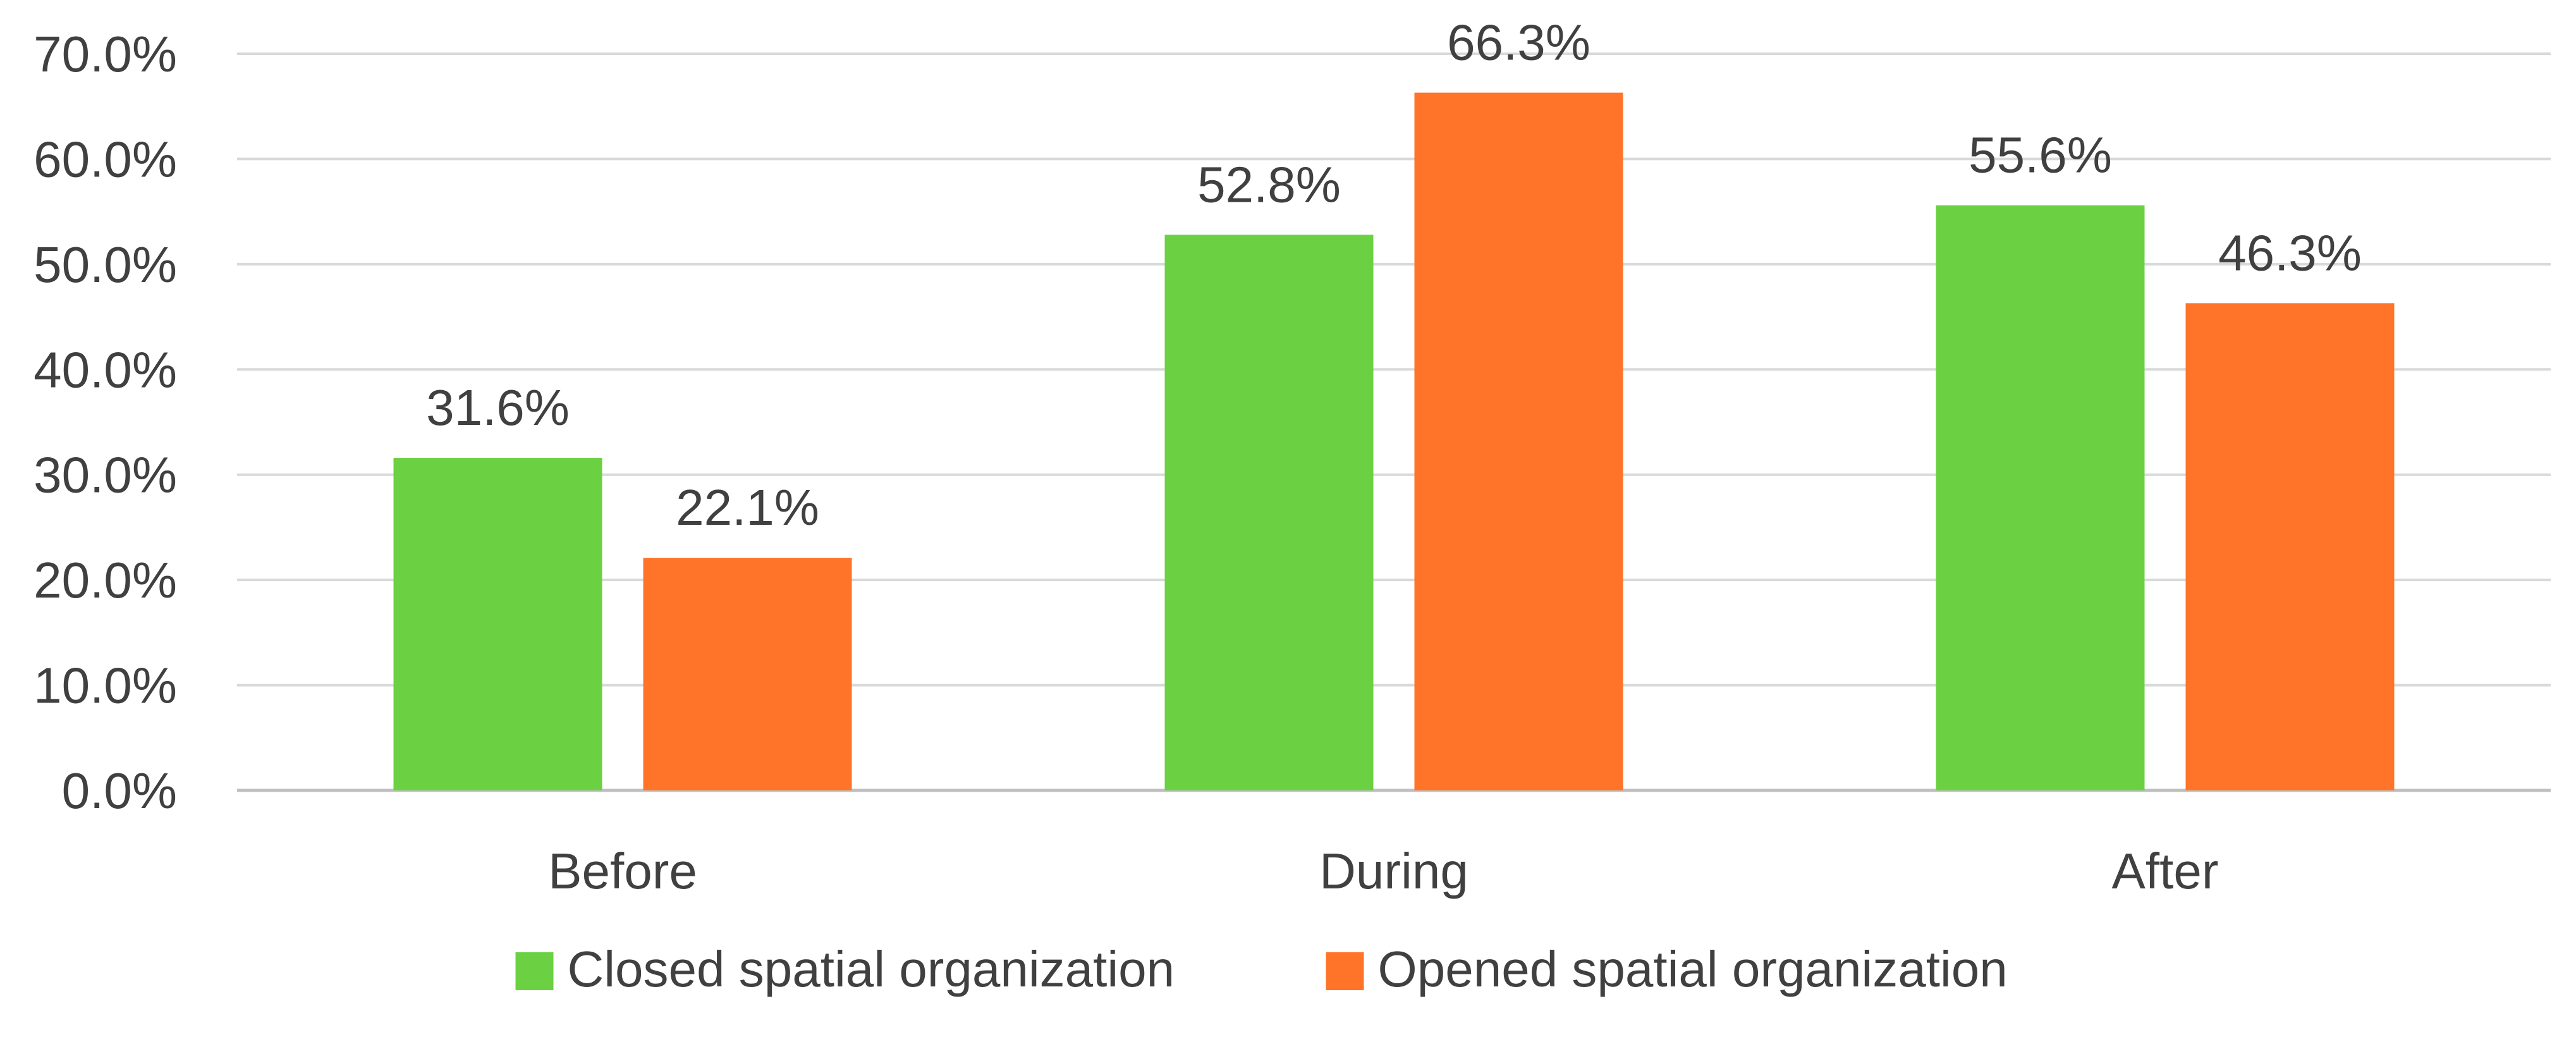 This screenshot has width=2576, height=1037. I want to click on data-label: 46.3%, so click(2290, 252).